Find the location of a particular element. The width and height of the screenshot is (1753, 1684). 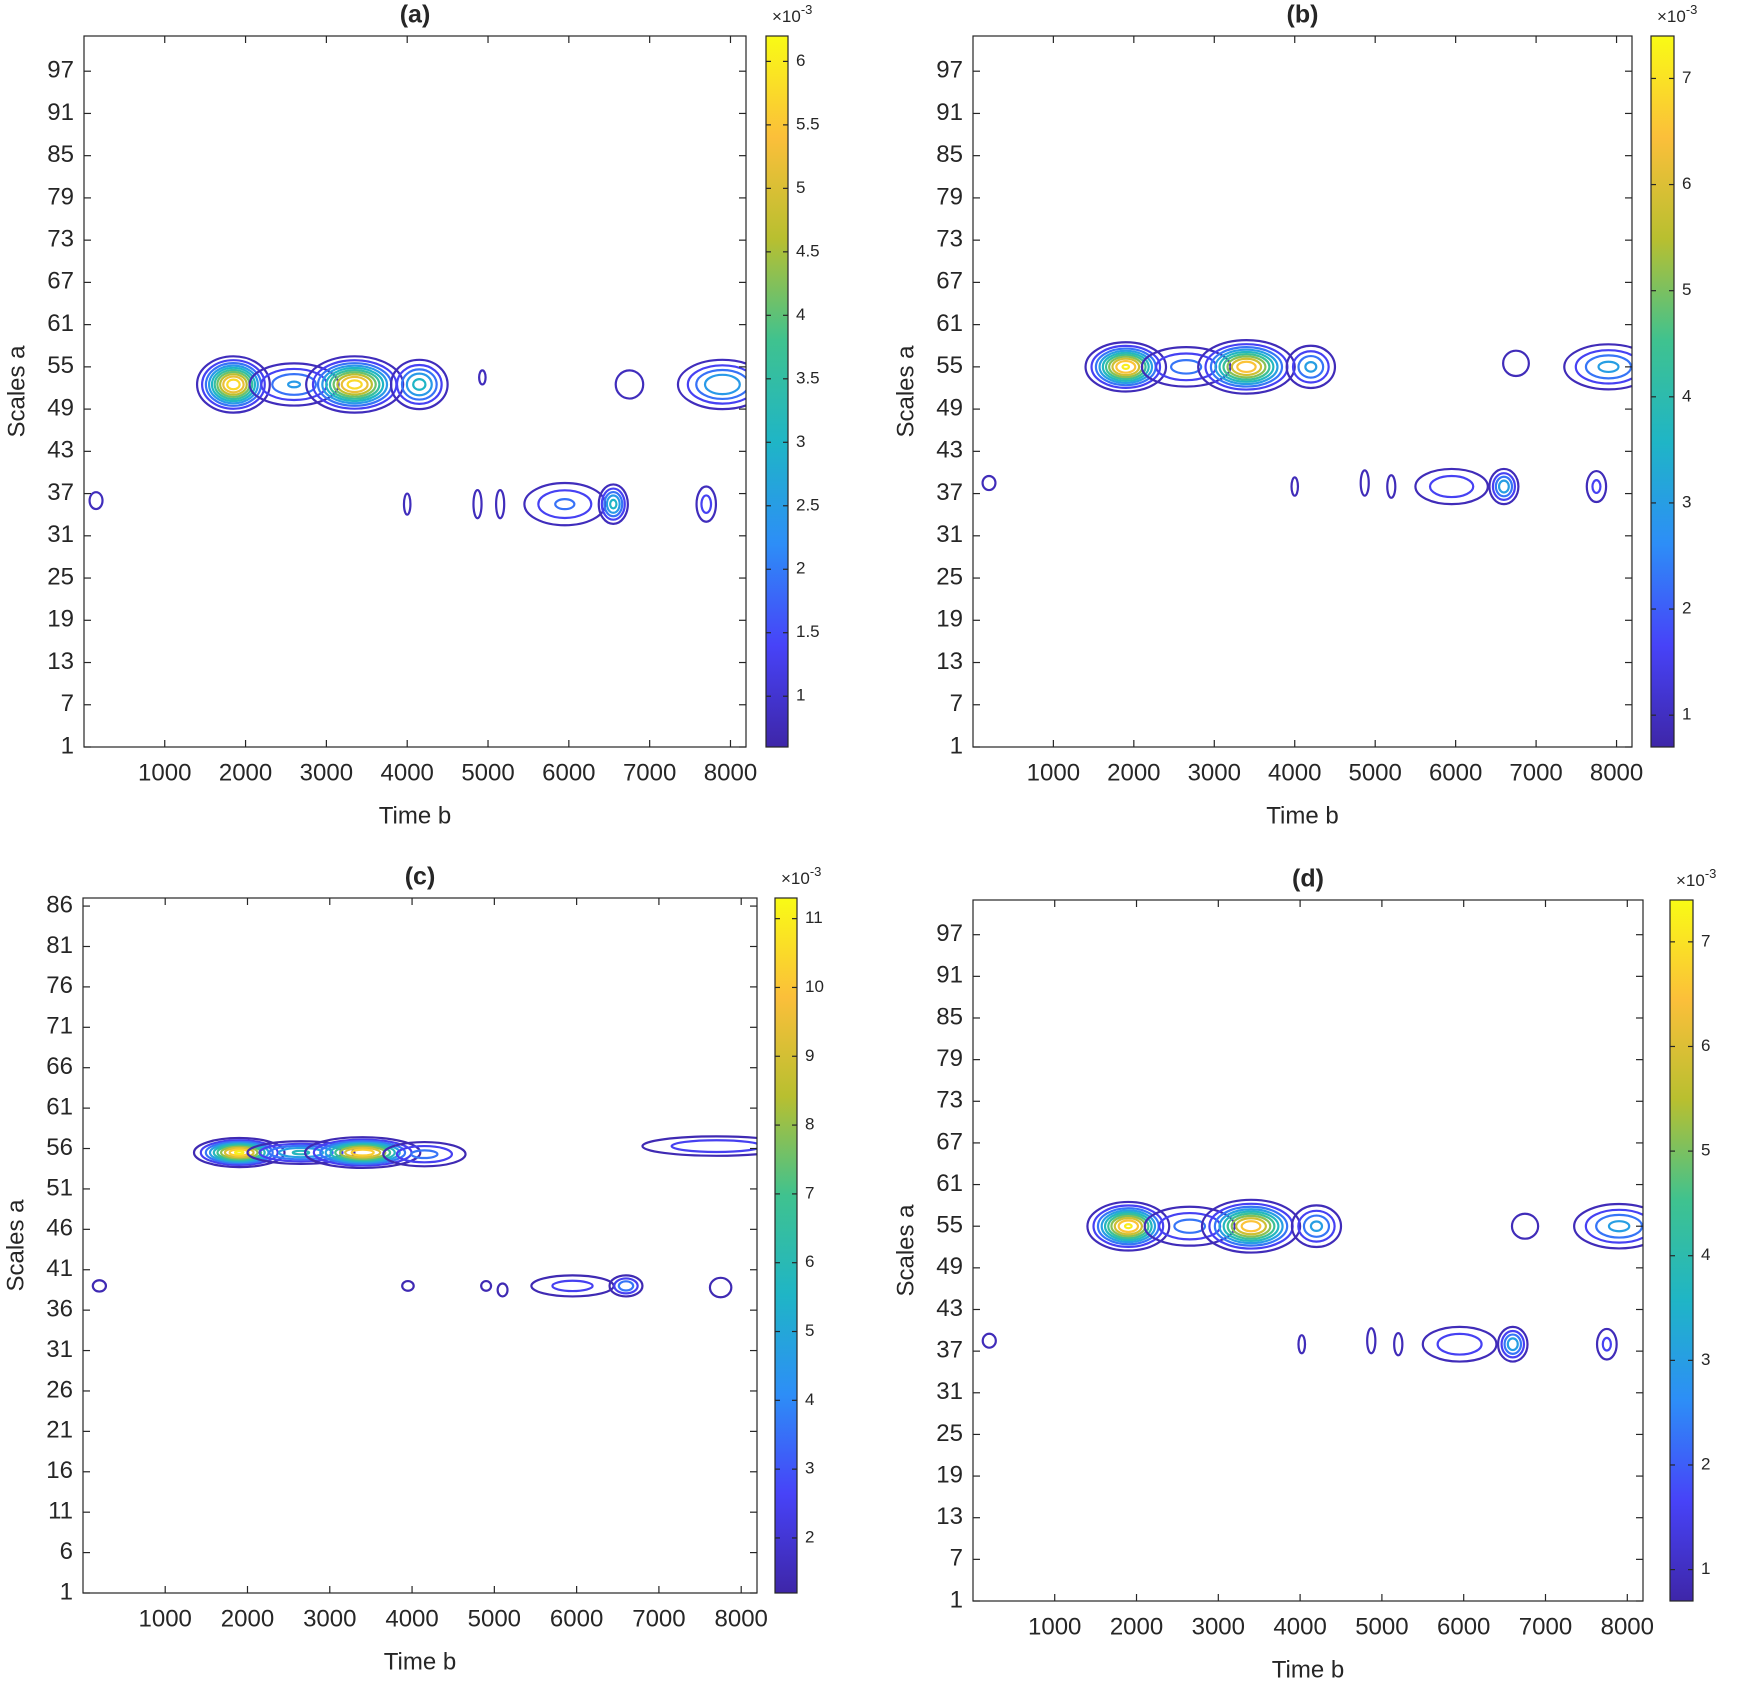

multiplier-exponent: -3 is located at coordinates (807, 9).